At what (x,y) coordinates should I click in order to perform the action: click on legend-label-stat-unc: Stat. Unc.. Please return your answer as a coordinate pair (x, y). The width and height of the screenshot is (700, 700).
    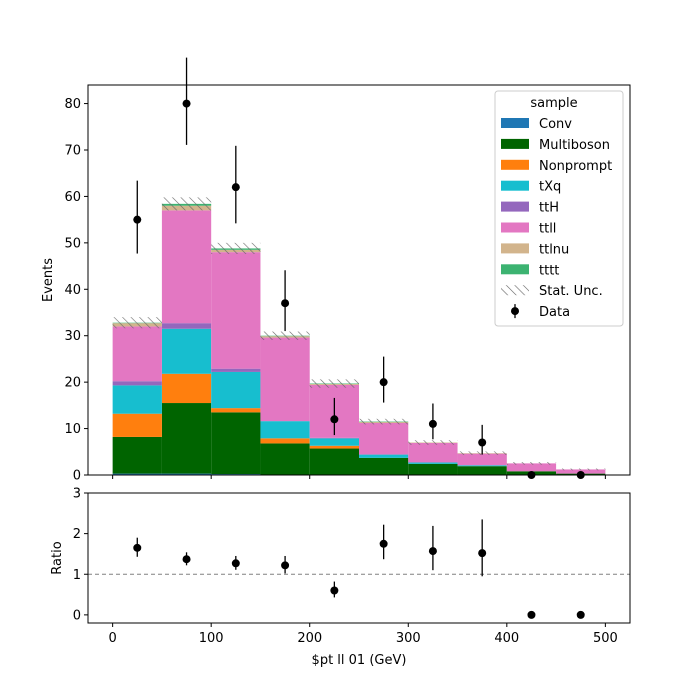
    Looking at the image, I should click on (571, 291).